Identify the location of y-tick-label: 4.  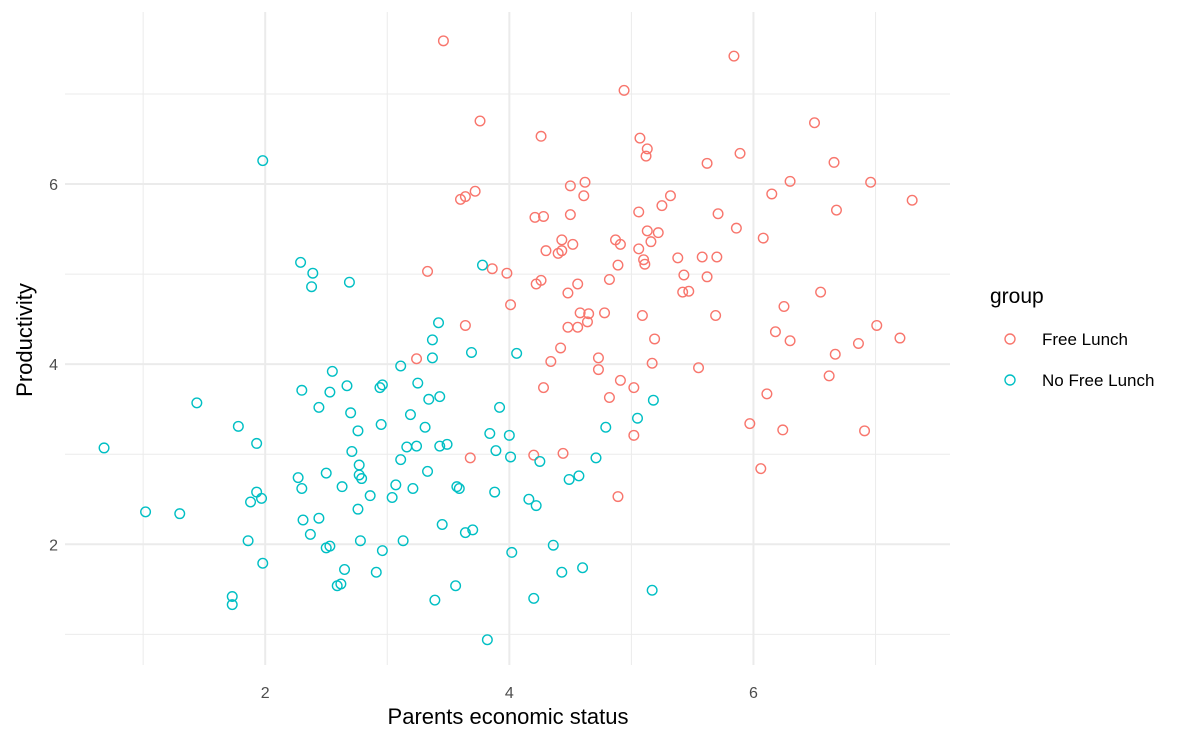
(53, 365).